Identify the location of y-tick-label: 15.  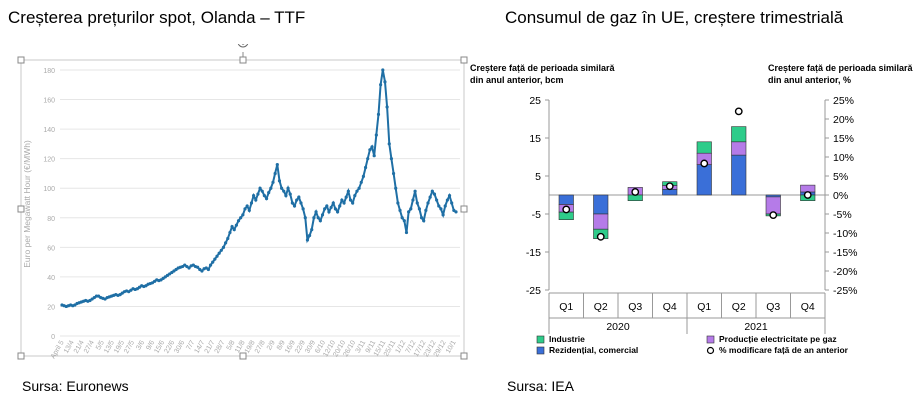
(535, 139).